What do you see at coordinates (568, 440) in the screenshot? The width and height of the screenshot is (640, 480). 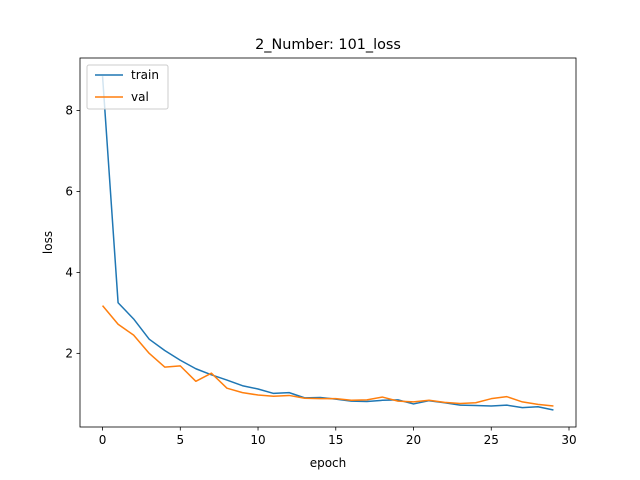 I see `x-tick-label: 30` at bounding box center [568, 440].